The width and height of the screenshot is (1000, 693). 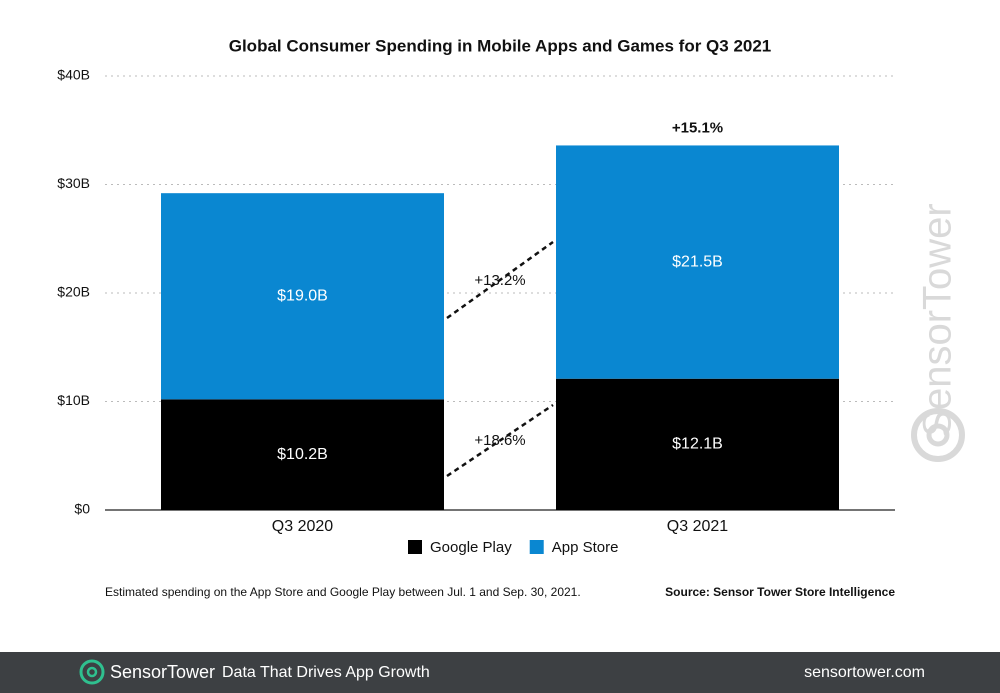 I want to click on footer-logo, so click(x=92, y=672).